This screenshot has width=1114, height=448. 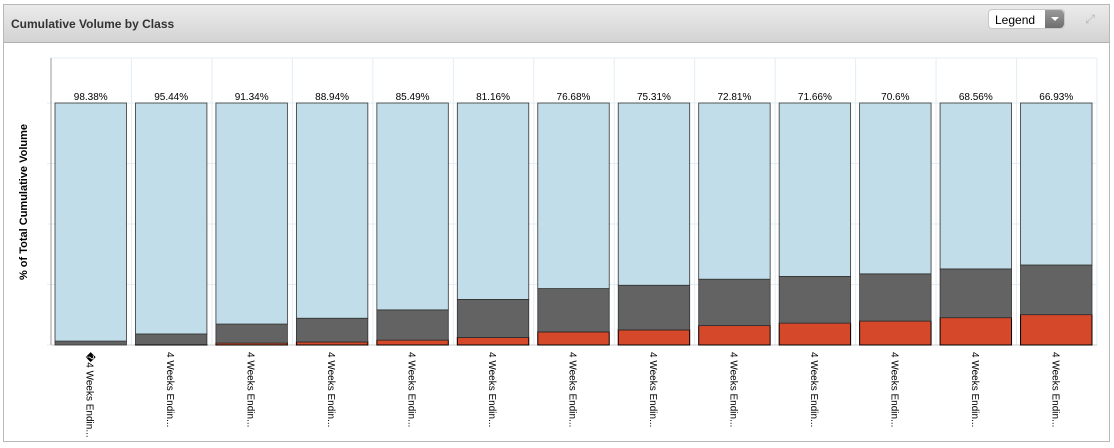 What do you see at coordinates (1054, 19) in the screenshot?
I see `chevron-down-icon` at bounding box center [1054, 19].